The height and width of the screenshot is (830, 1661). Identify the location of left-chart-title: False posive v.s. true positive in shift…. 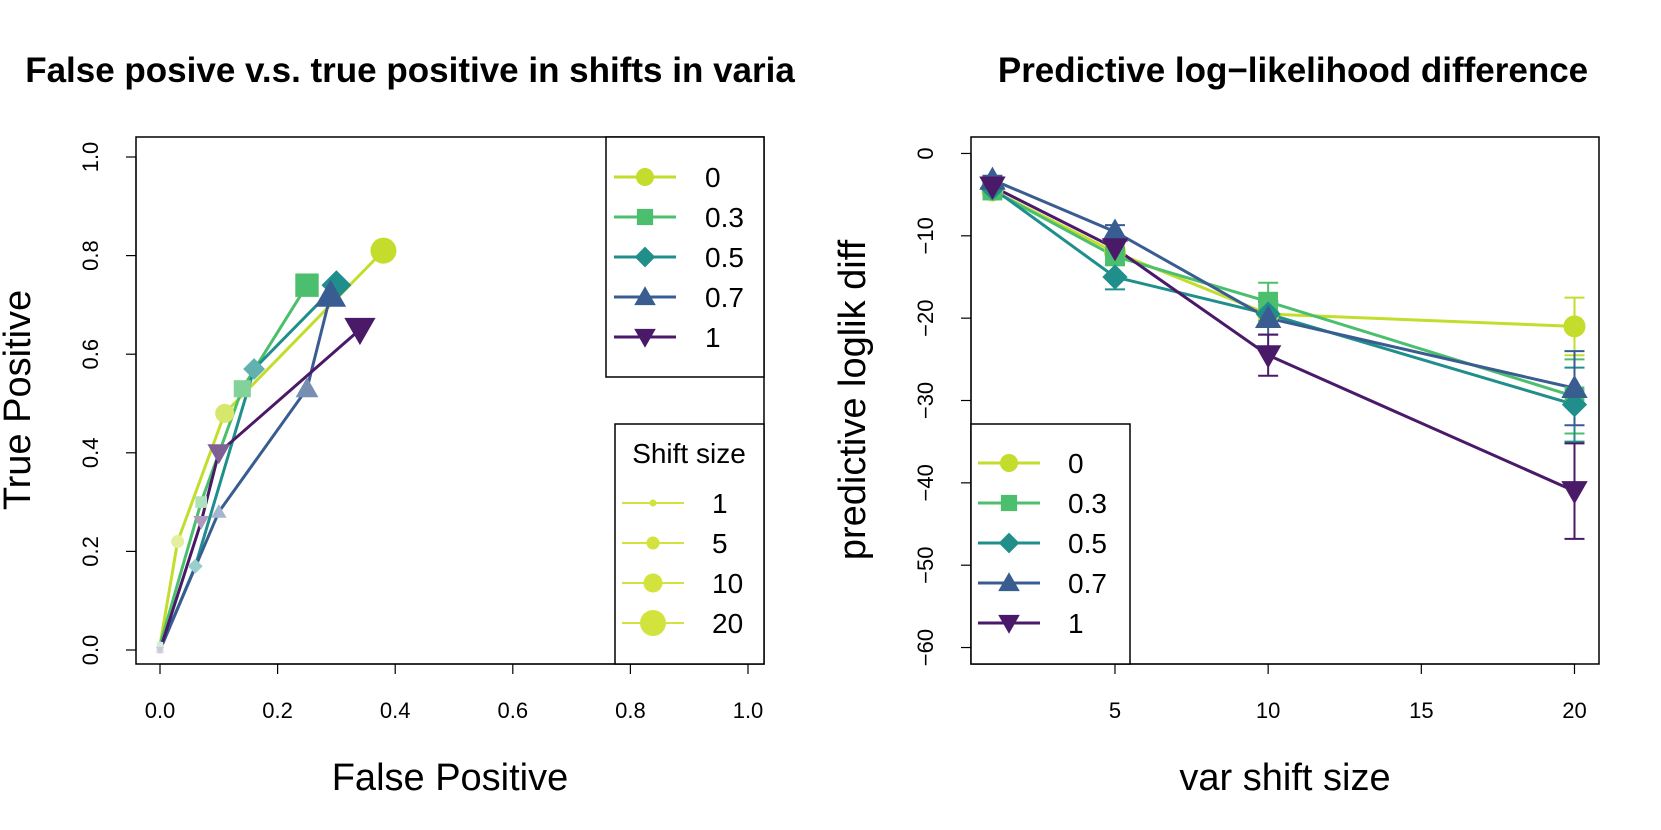
(410, 70).